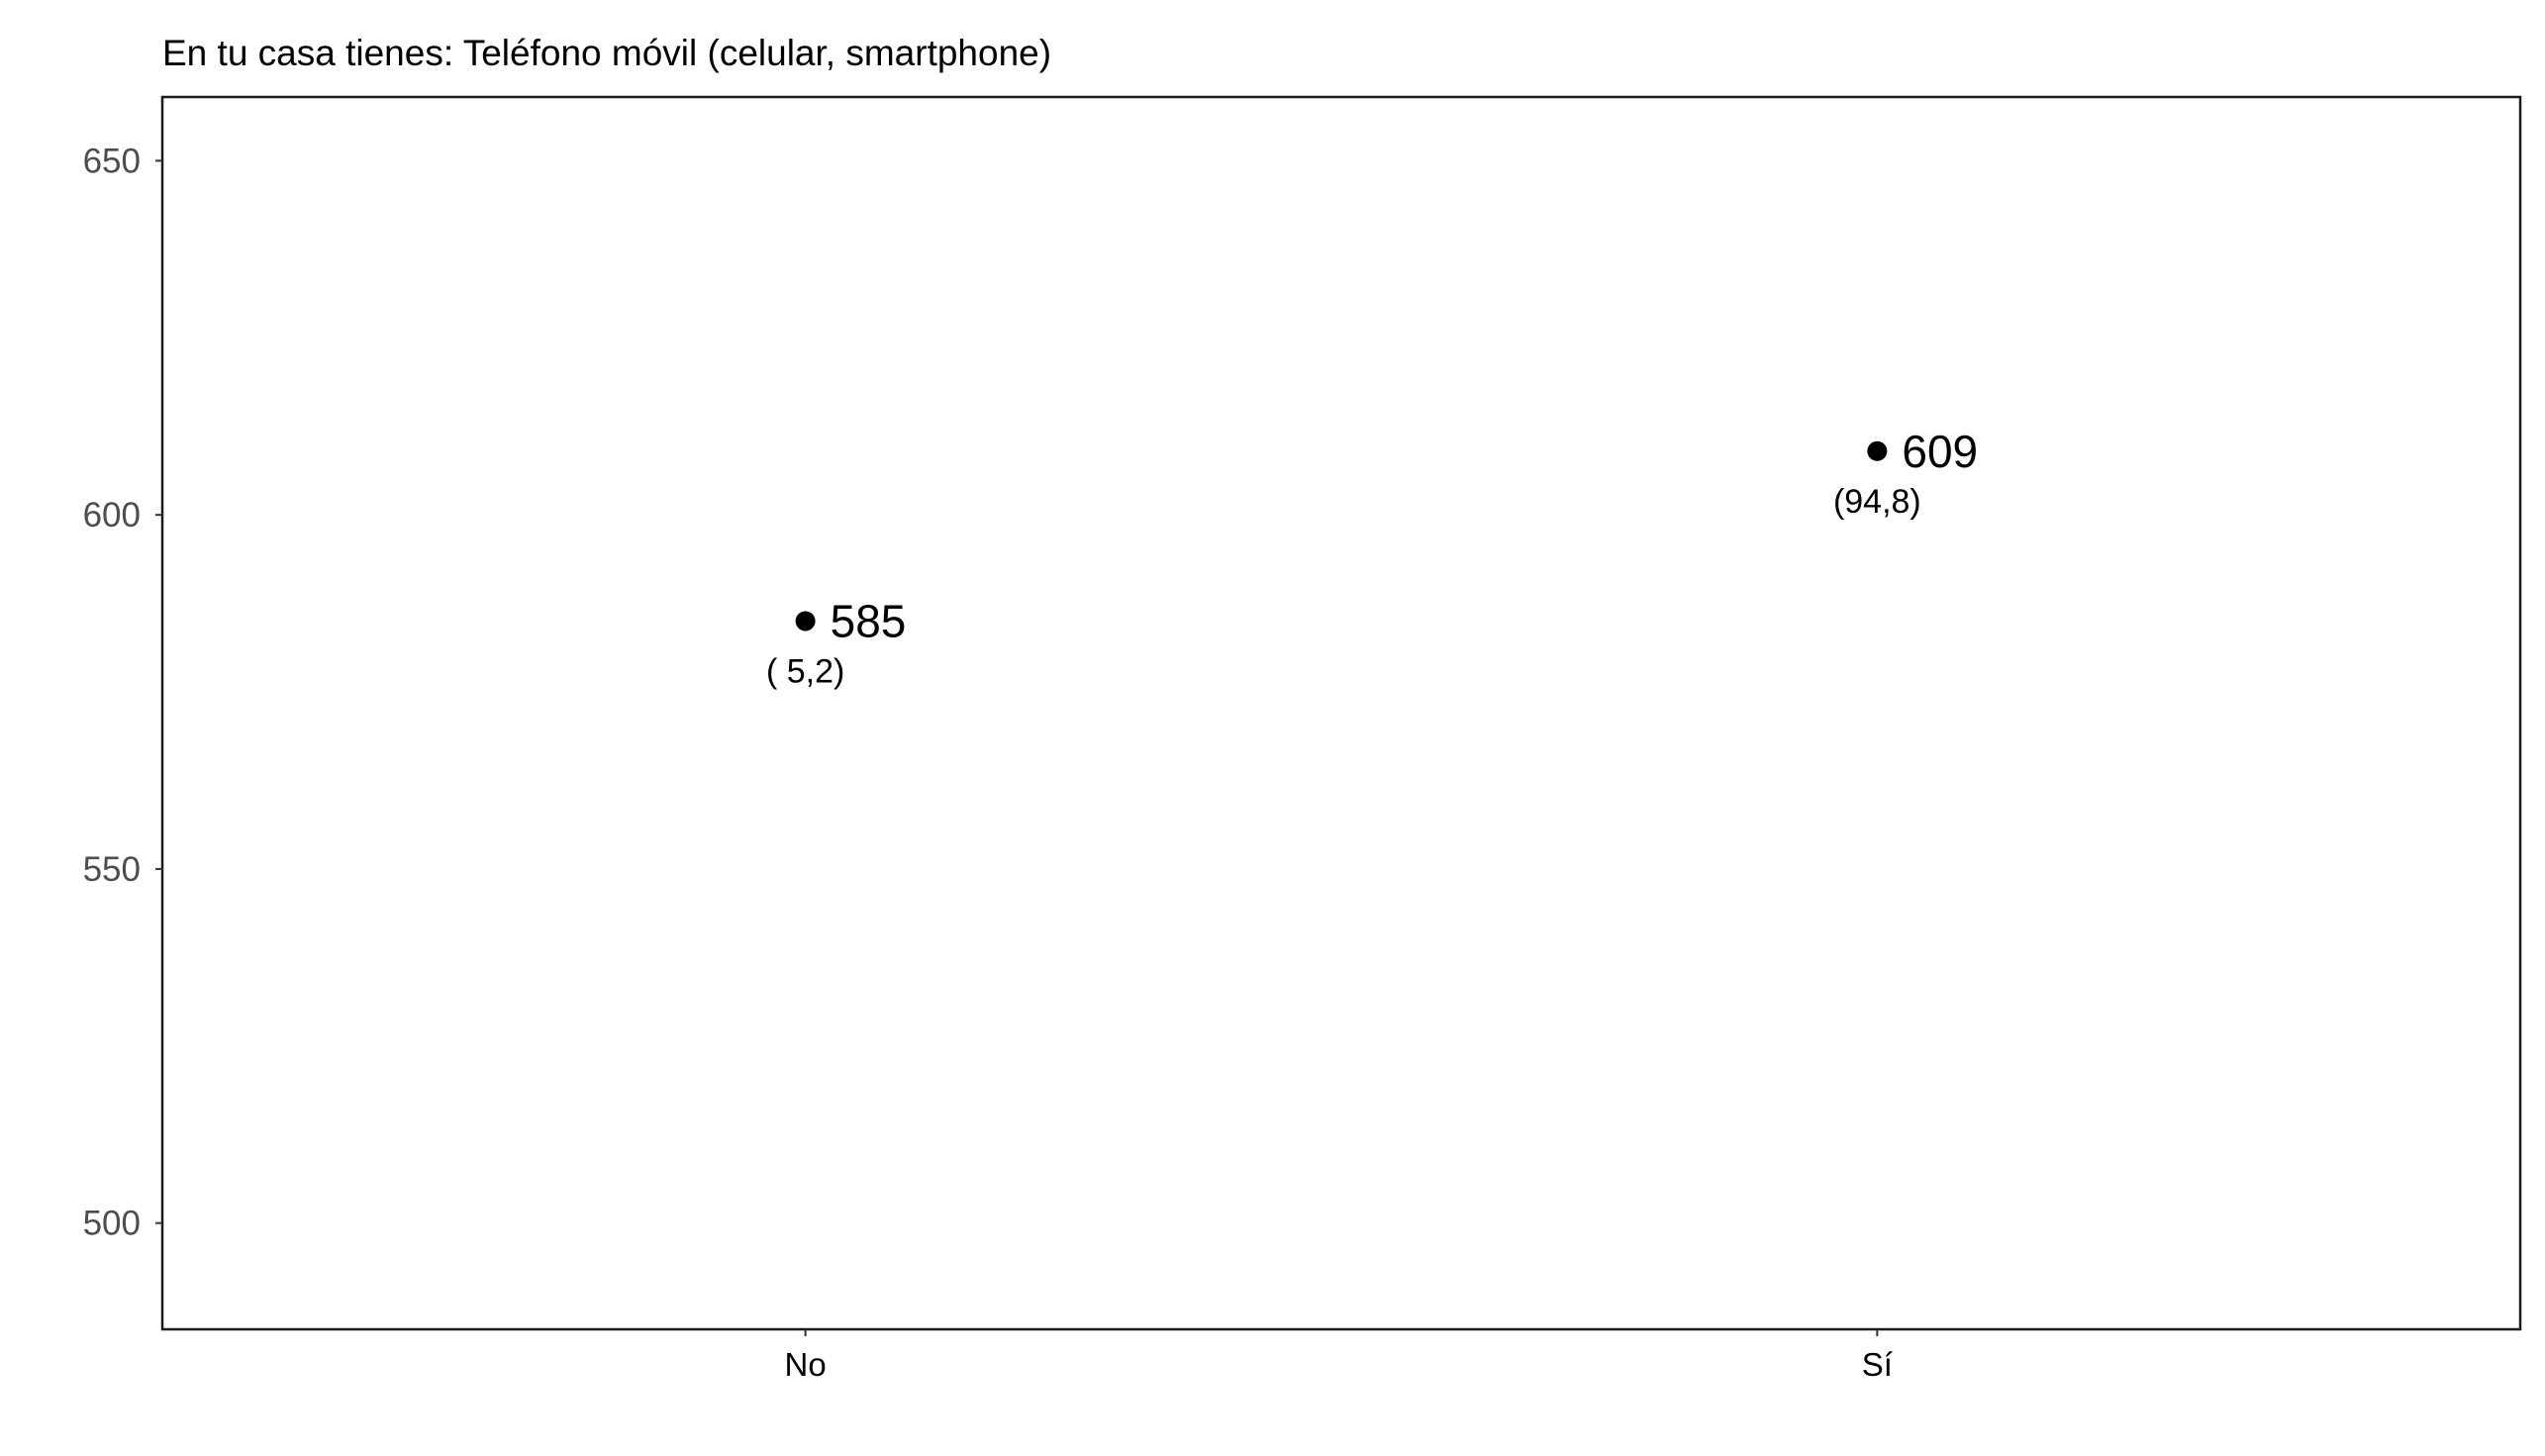  What do you see at coordinates (869, 620) in the screenshot?
I see `value-label: 585` at bounding box center [869, 620].